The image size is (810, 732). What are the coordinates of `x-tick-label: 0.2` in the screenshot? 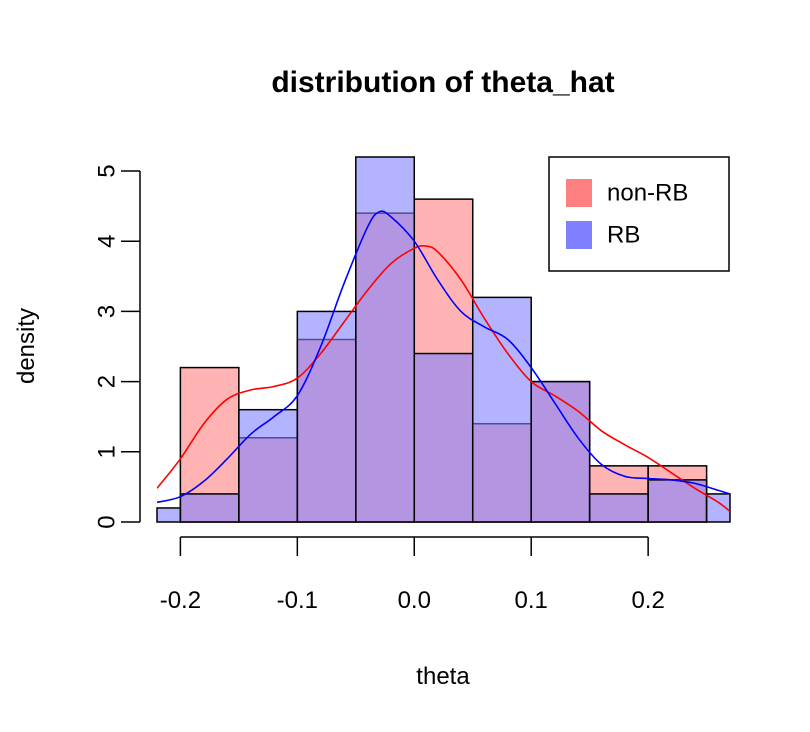 It's located at (647, 600).